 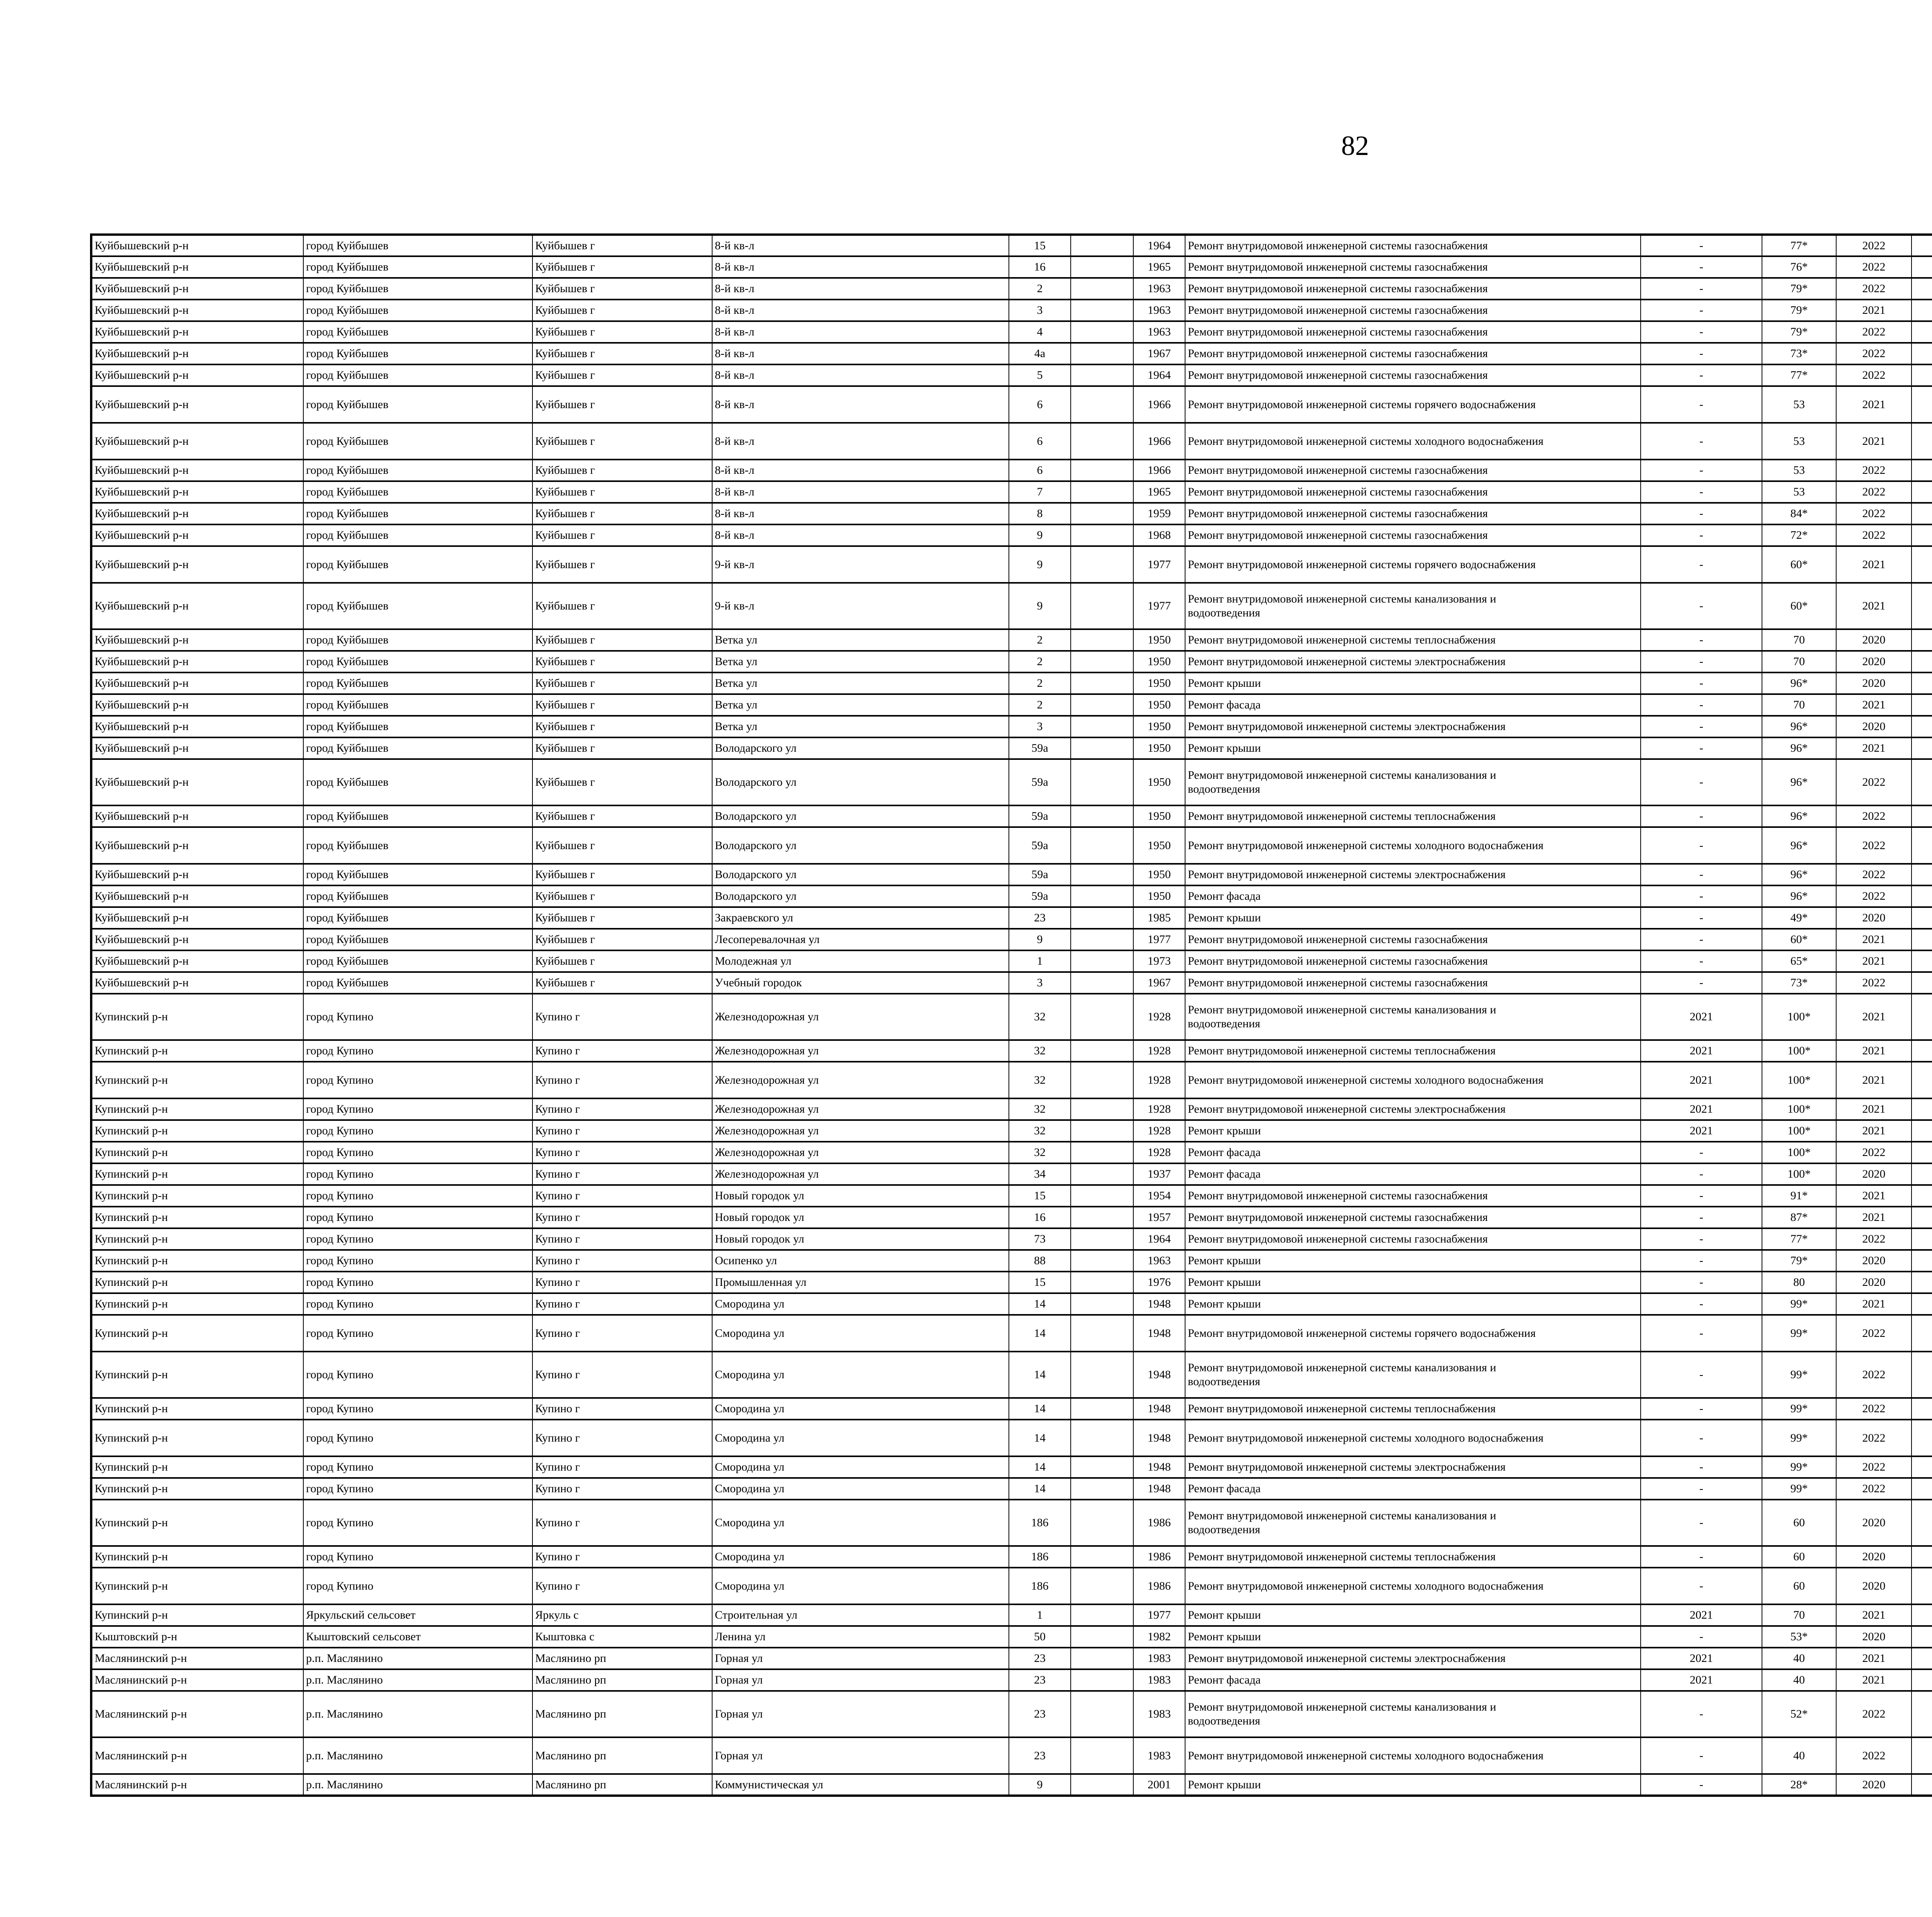 What do you see at coordinates (1159, 1616) in the screenshot?
I see `cell-year-built: 1977` at bounding box center [1159, 1616].